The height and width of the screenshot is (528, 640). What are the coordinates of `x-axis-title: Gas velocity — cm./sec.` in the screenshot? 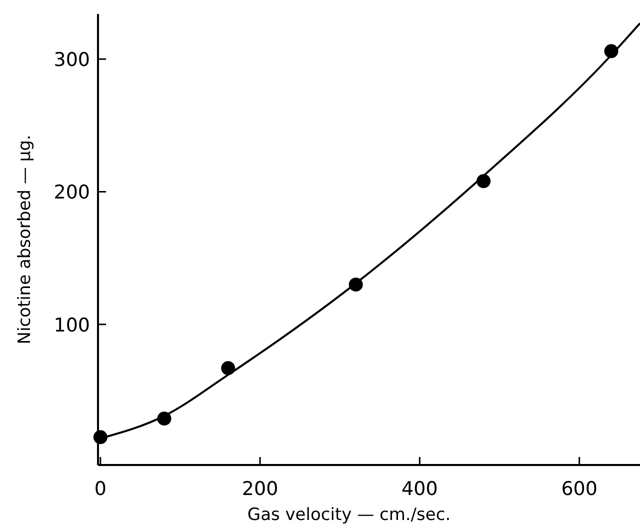 It's located at (349, 515).